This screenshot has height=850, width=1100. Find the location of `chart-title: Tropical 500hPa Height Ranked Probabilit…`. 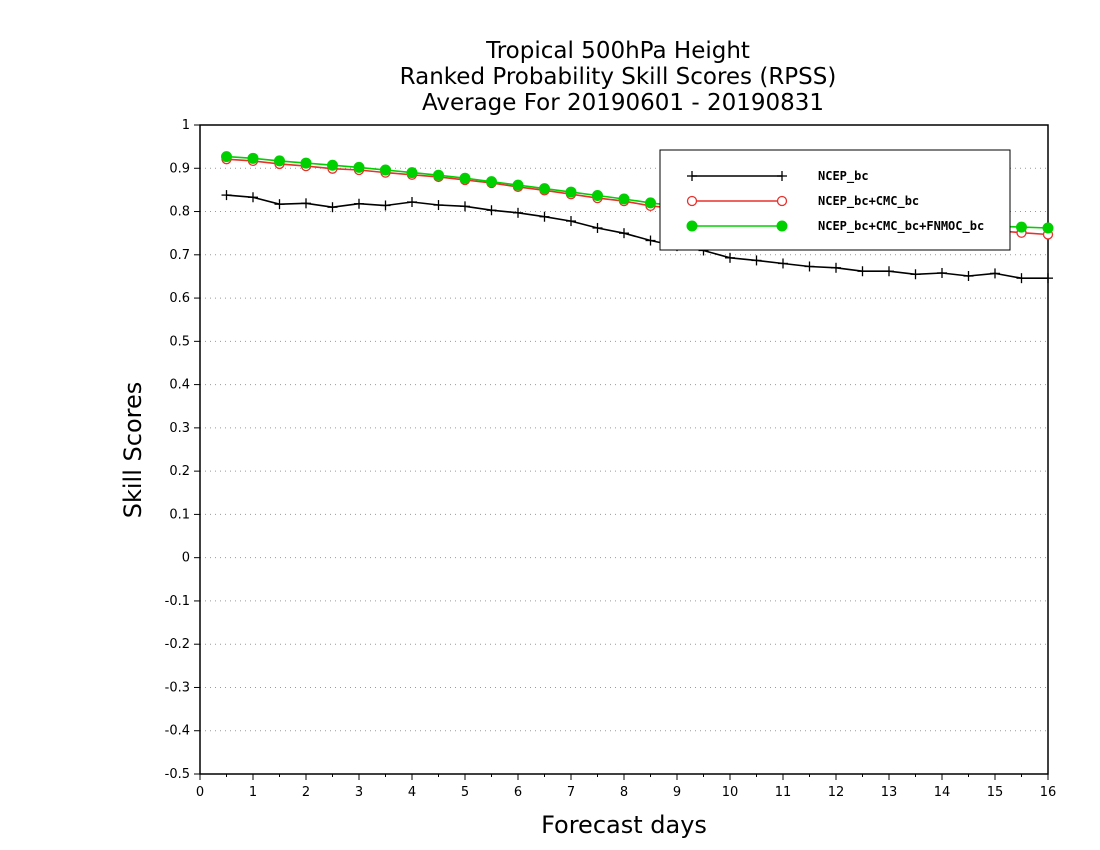

chart-title: Tropical 500hPa Height Ranked Probabilit… is located at coordinates (618, 77).